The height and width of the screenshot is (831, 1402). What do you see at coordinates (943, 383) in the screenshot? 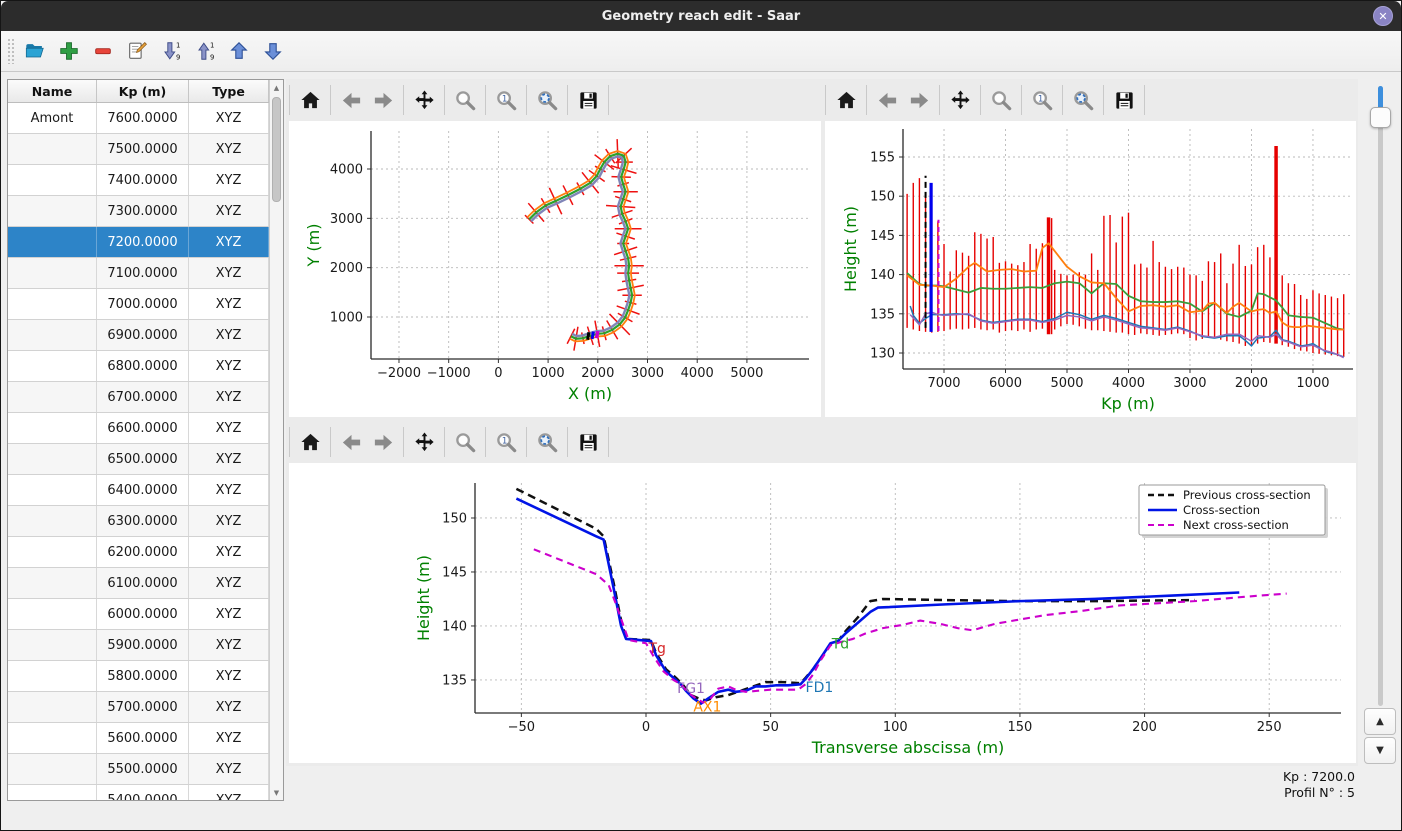
I see `svg-text: 7000` at bounding box center [943, 383].